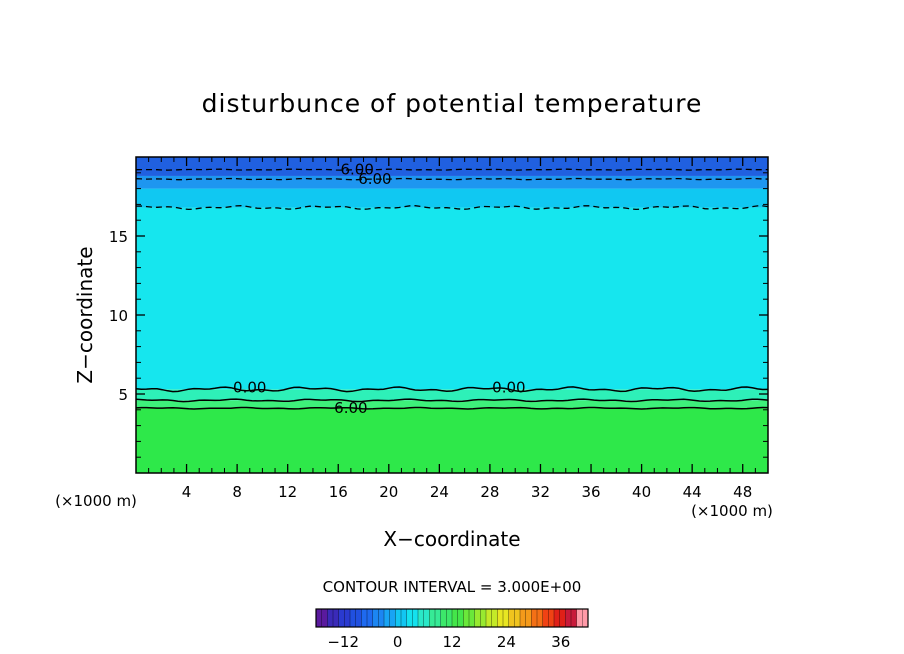  Describe the element at coordinates (338, 492) in the screenshot. I see `x-tick-label-3: 16` at that location.